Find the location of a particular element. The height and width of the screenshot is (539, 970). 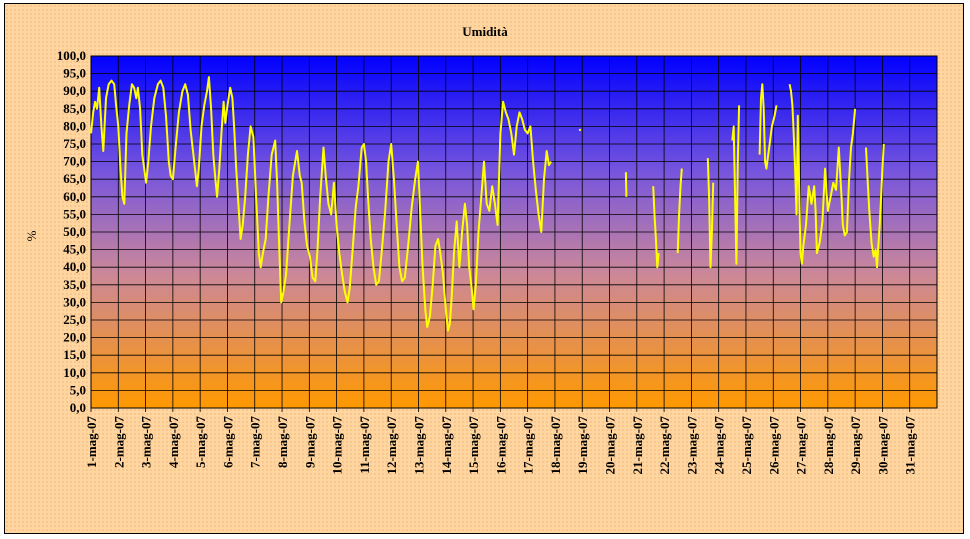

y-tick-label: 10,0 is located at coordinates (74, 372).